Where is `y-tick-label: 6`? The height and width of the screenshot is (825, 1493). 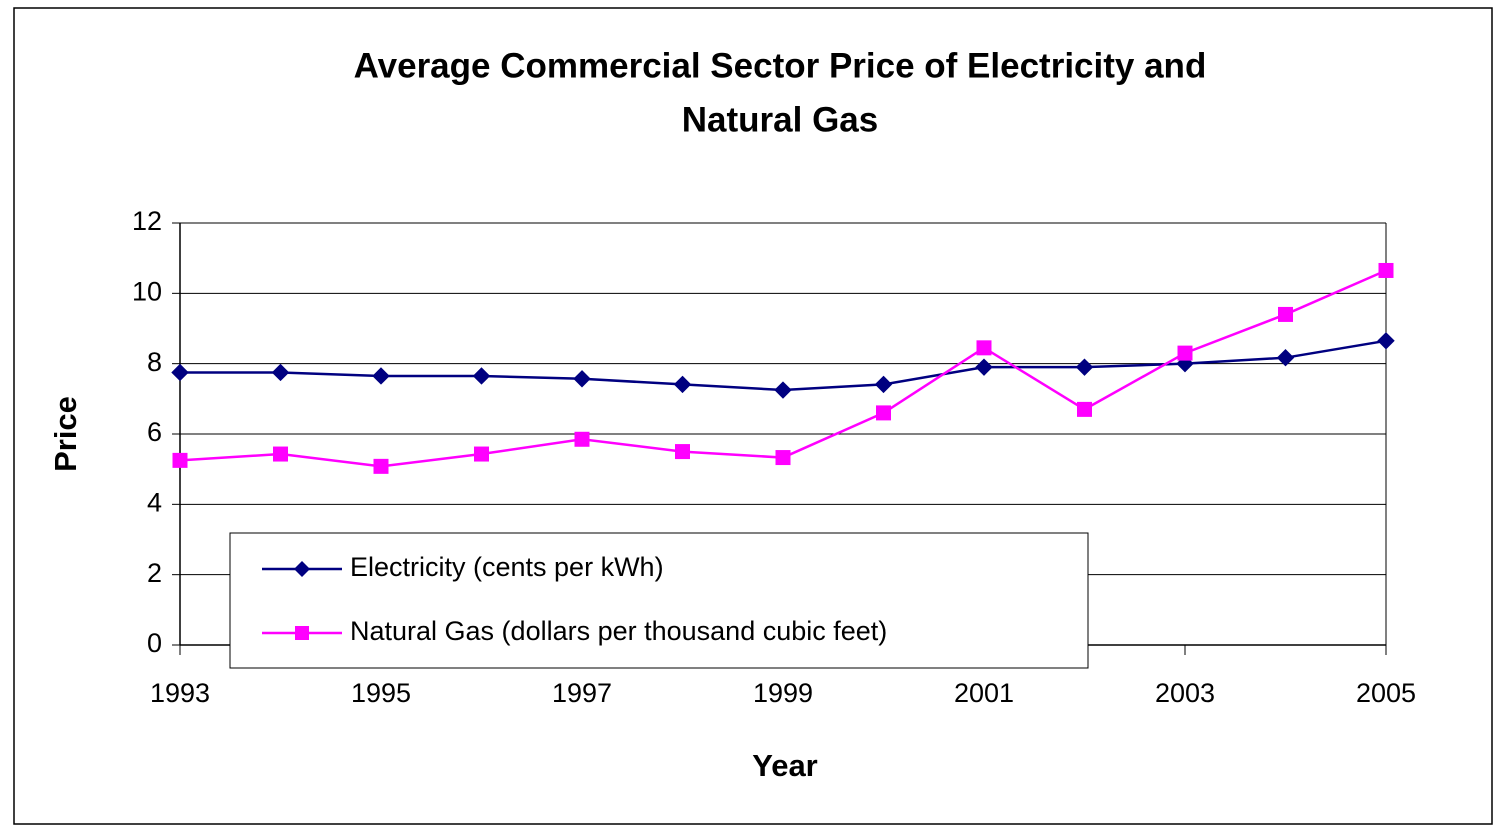 y-tick-label: 6 is located at coordinates (154, 432).